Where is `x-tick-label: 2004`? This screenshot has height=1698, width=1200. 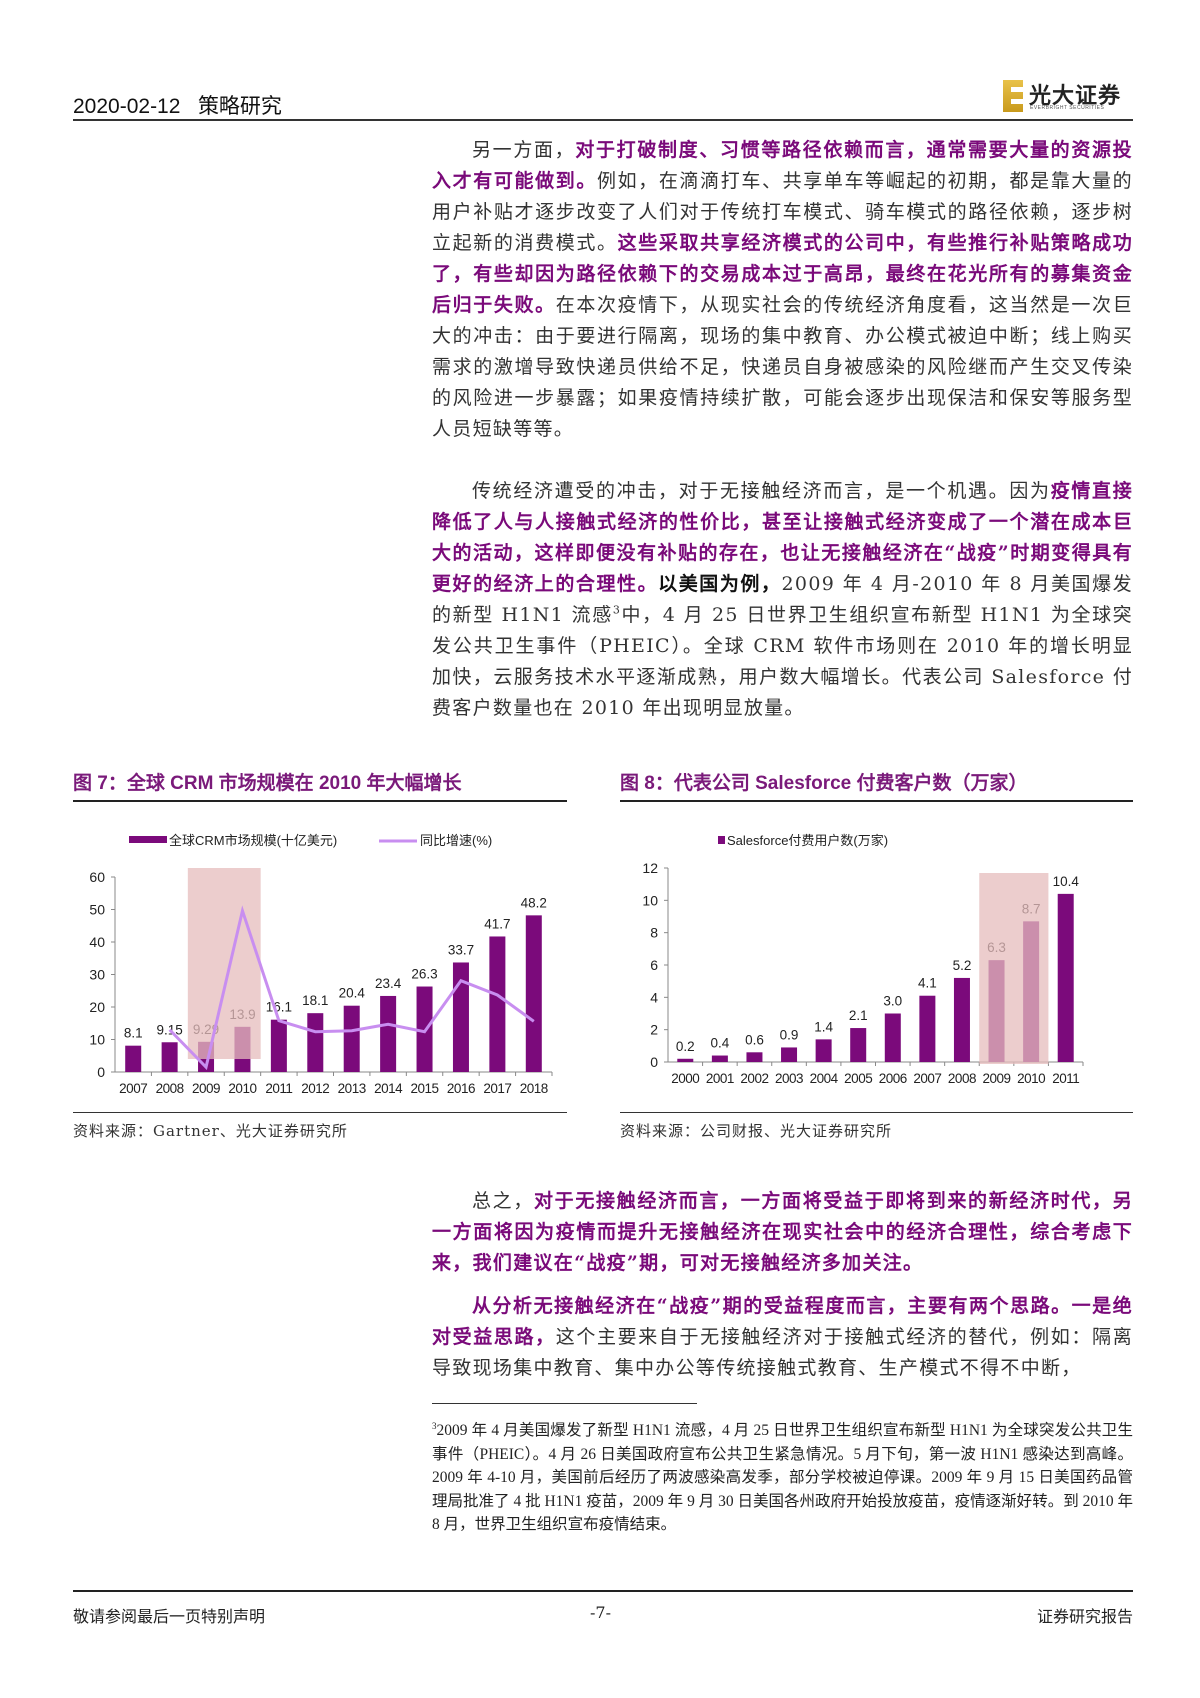 x-tick-label: 2004 is located at coordinates (824, 1078).